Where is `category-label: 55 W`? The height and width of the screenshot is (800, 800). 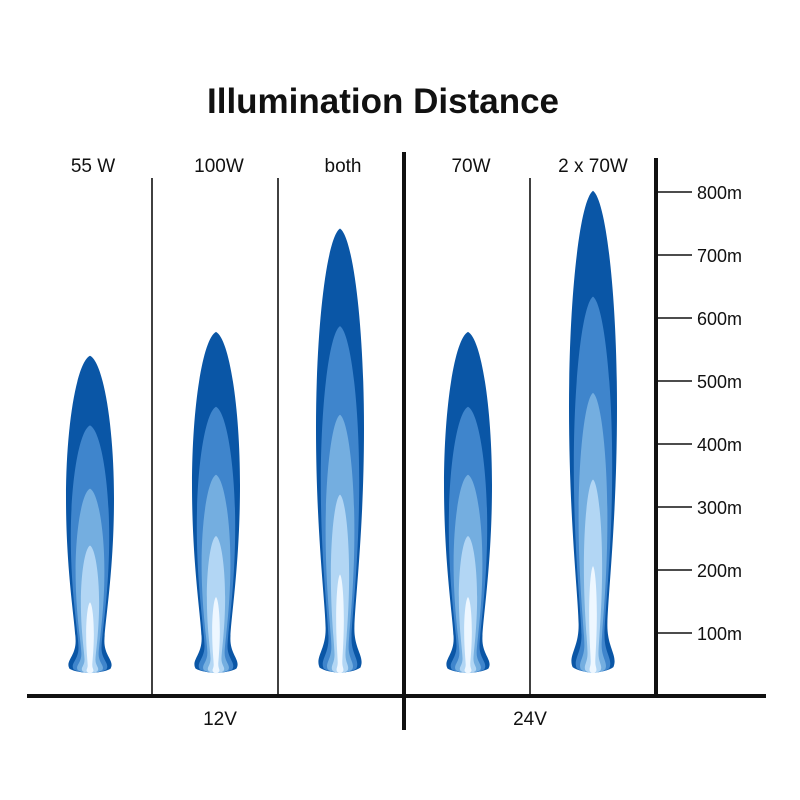
category-label: 55 W is located at coordinates (93, 166).